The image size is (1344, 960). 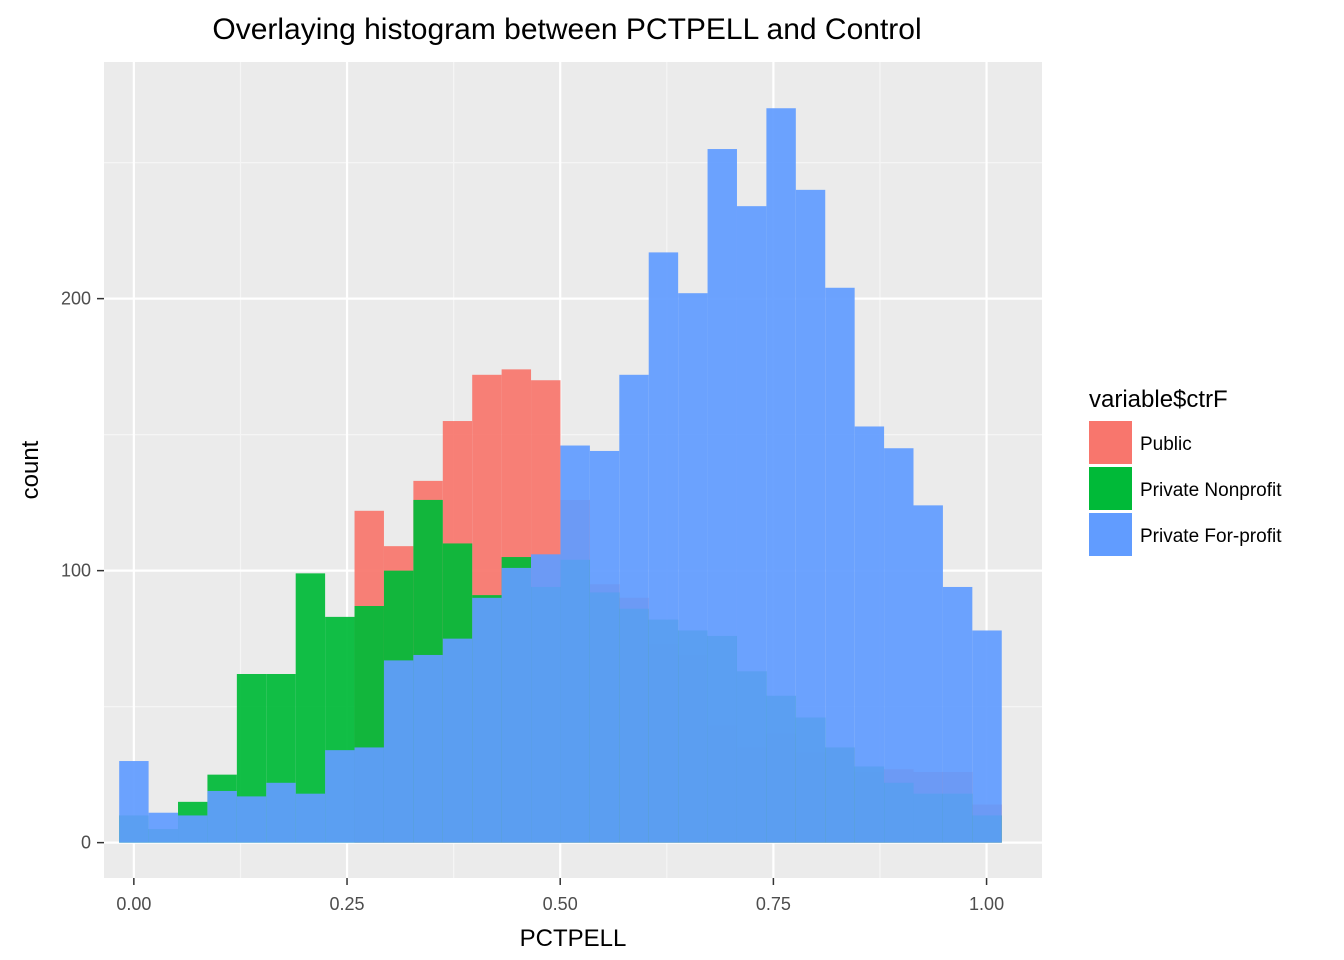 What do you see at coordinates (1211, 536) in the screenshot?
I see `legend-label-private-for-profit: Private For-profit` at bounding box center [1211, 536].